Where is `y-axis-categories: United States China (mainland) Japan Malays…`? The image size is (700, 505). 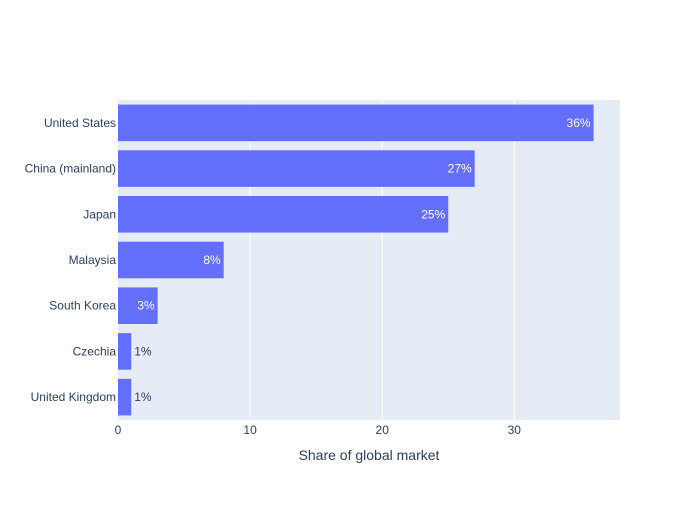 y-axis-categories: United States China (mainland) Japan Malays… is located at coordinates (71, 260).